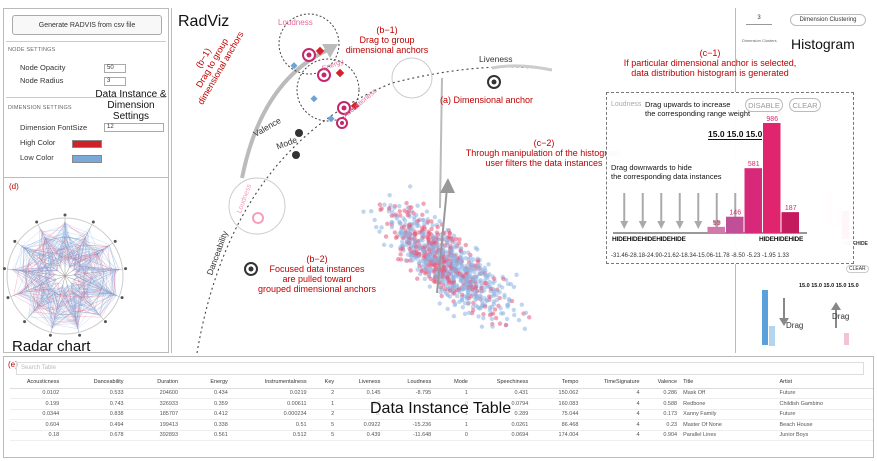 This screenshot has height=461, width=877. What do you see at coordinates (409, 435) in the screenshot?
I see `table-cell: -11.648` at bounding box center [409, 435].